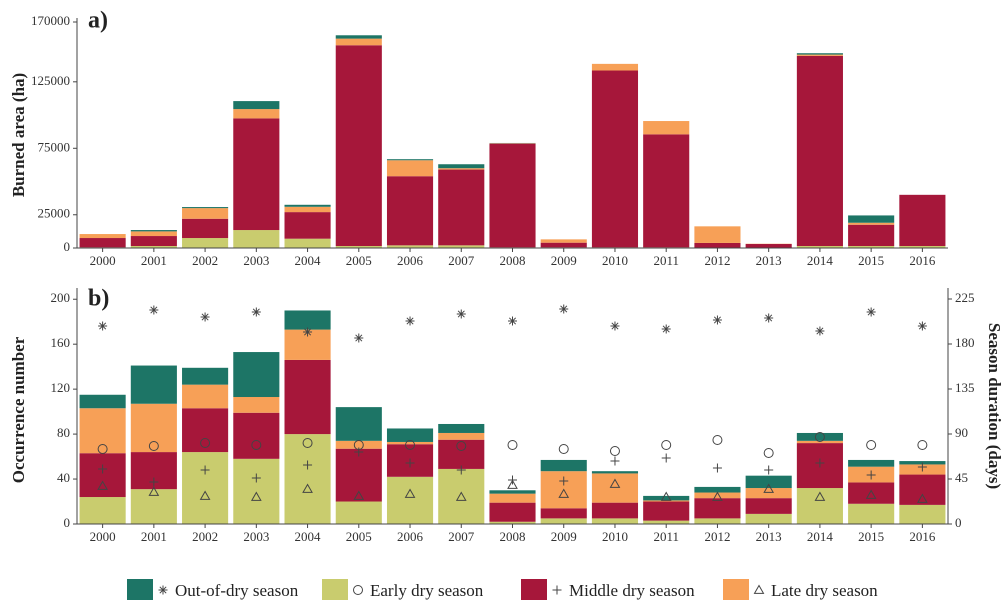 This screenshot has height=600, width=1004. I want to click on y2-tick-label: 0, so click(958, 522).